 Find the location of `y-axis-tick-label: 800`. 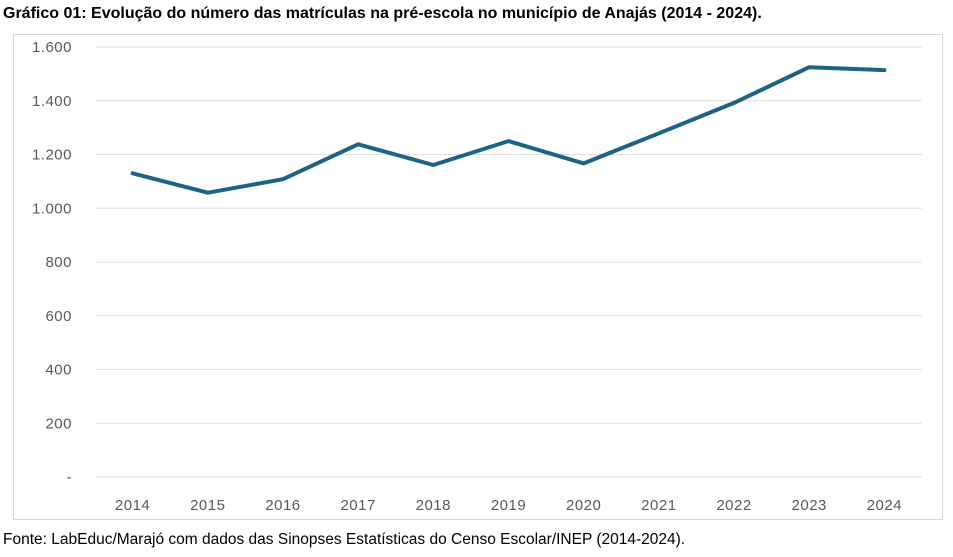

y-axis-tick-label: 800 is located at coordinates (58, 262).